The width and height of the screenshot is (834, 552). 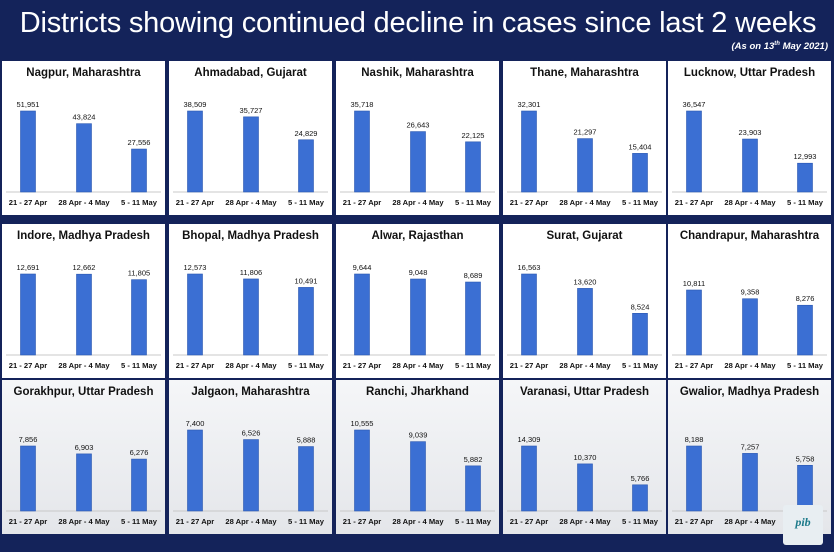 I want to click on data-label: 23,903, so click(x=750, y=132).